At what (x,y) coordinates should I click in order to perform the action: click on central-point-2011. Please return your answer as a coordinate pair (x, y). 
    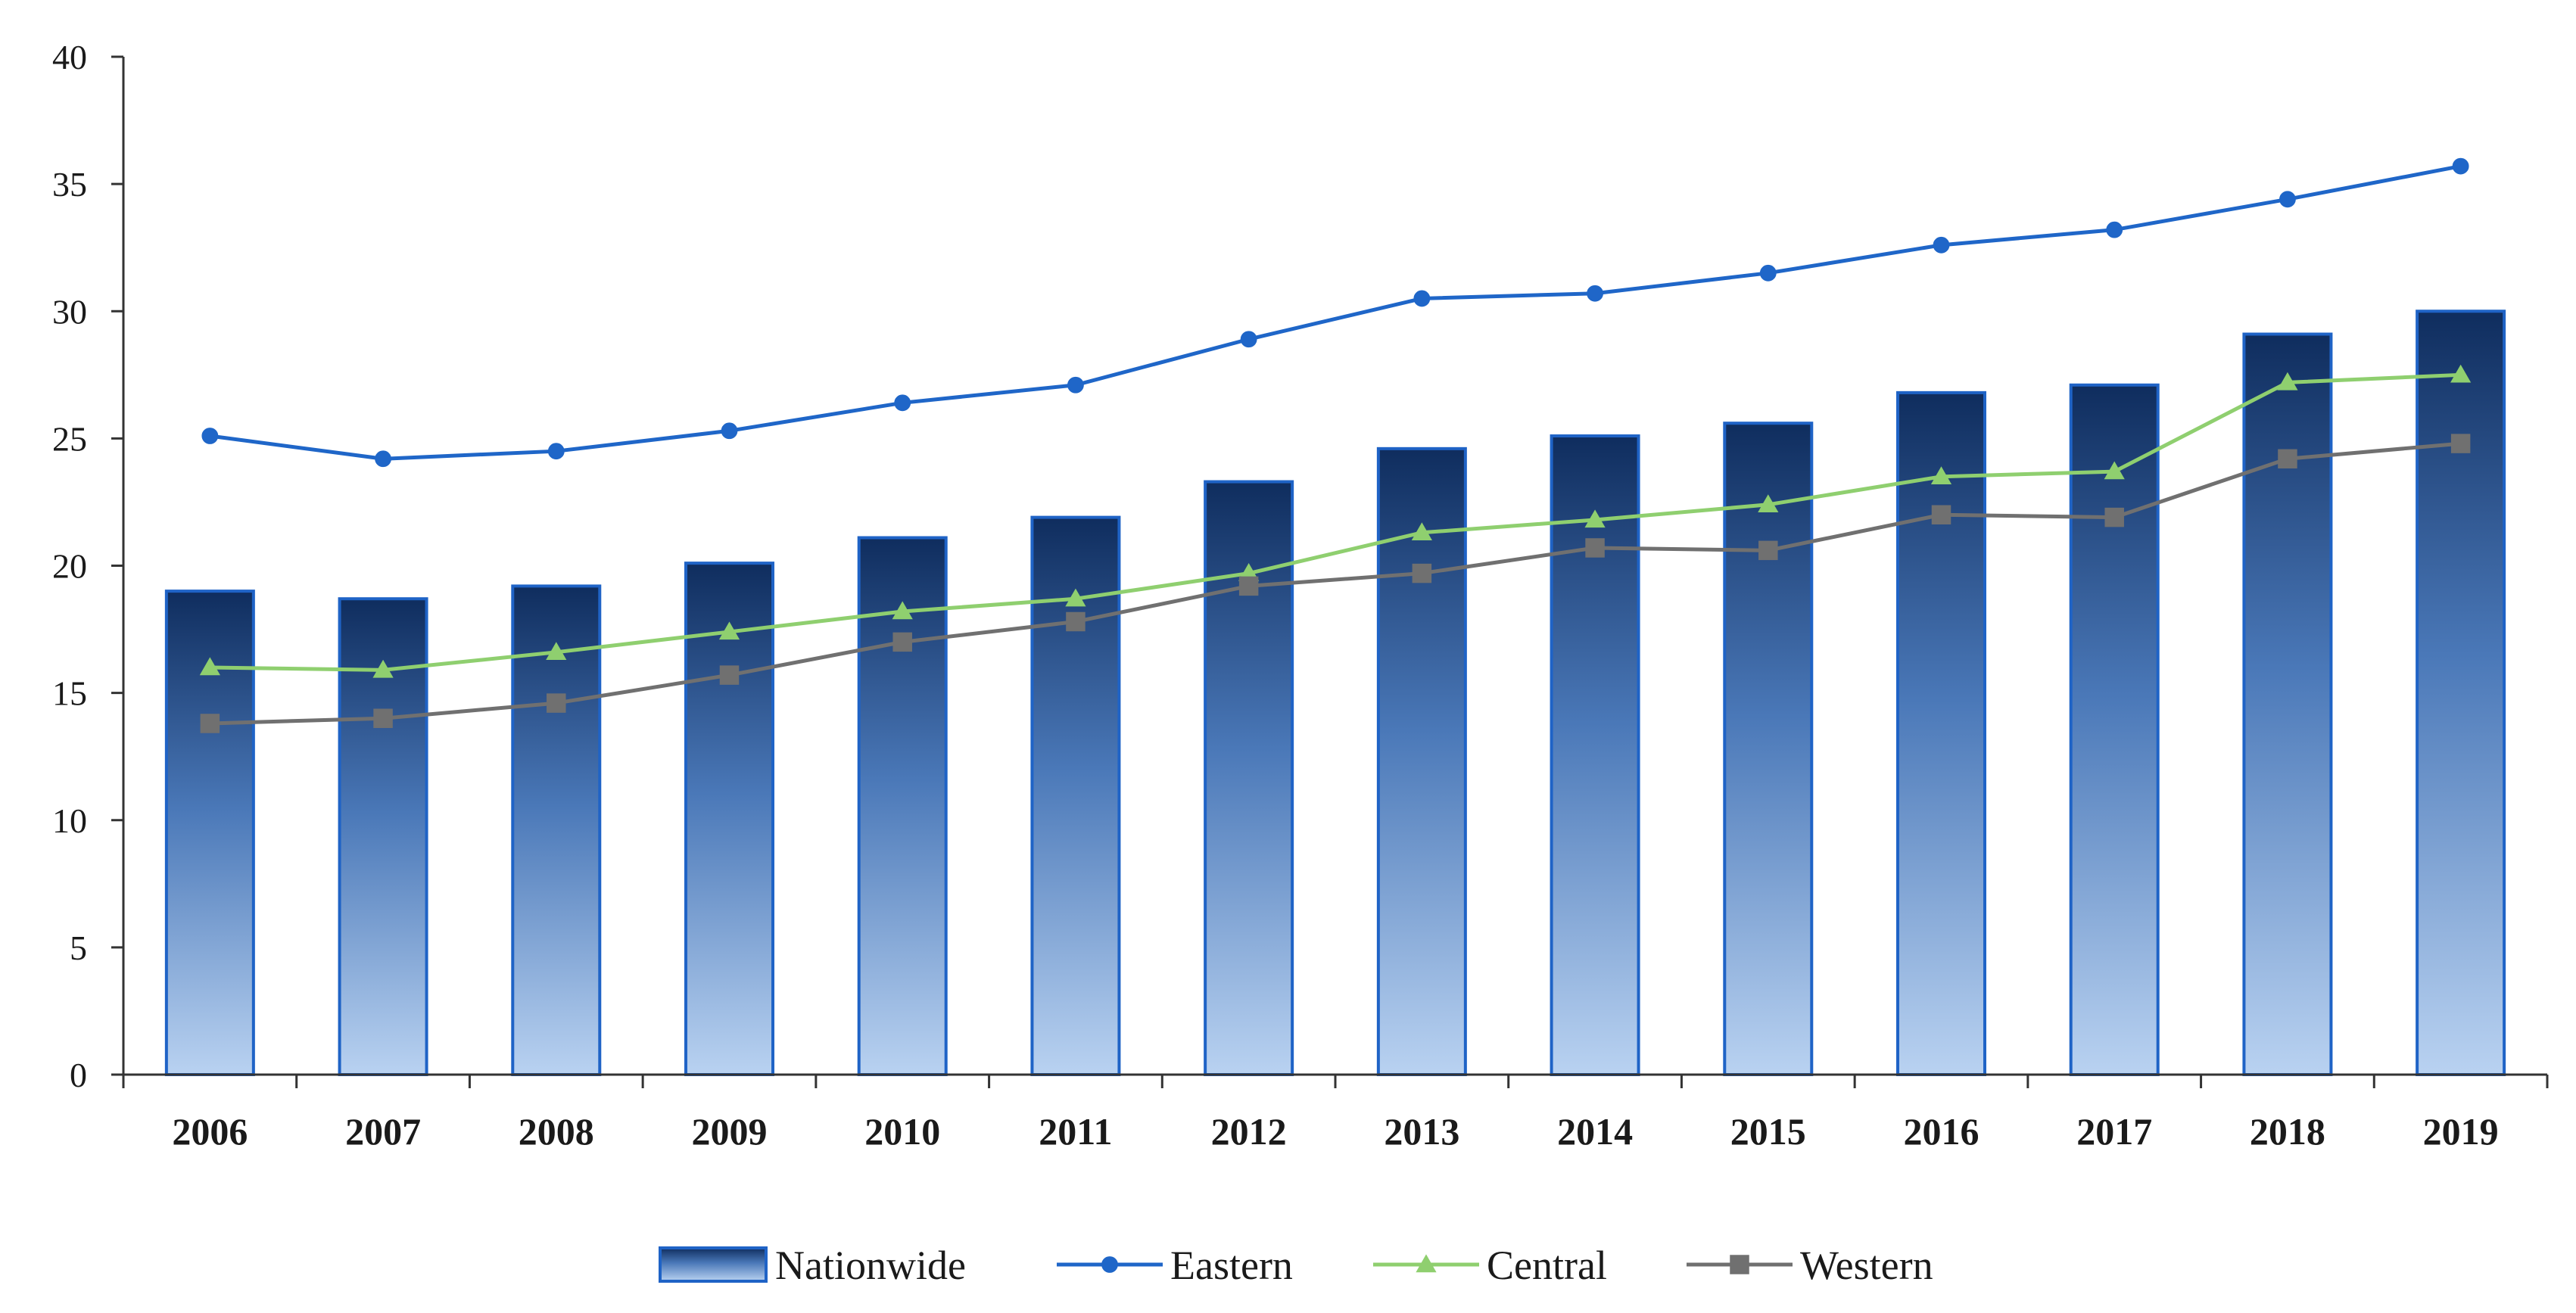
    Looking at the image, I should click on (1075, 597).